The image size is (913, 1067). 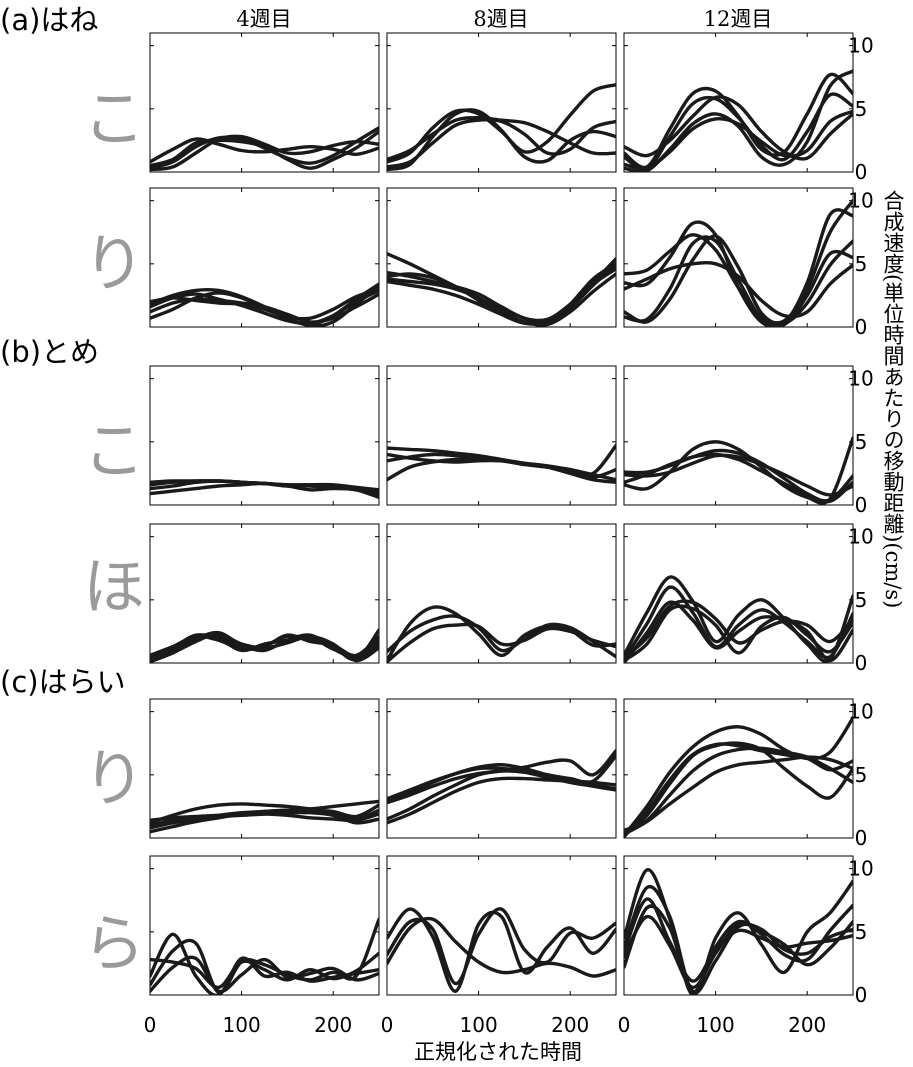 I want to click on panel-r5-c3, so click(x=738, y=768).